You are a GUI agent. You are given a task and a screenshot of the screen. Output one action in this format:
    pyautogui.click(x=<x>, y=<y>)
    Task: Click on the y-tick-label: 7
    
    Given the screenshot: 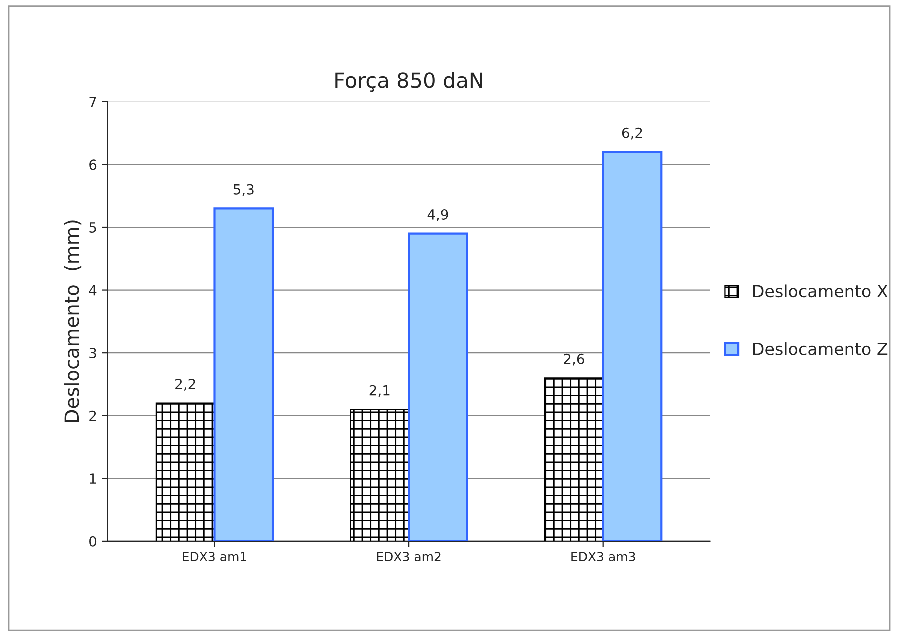 What is the action you would take?
    pyautogui.click(x=93, y=102)
    